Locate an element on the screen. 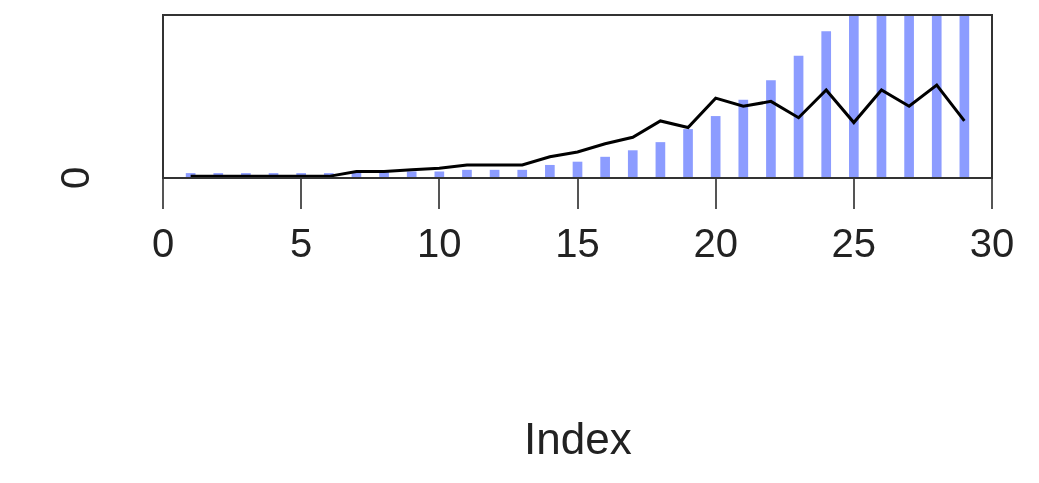 The width and height of the screenshot is (1039, 483). x-tick-label: 10 is located at coordinates (439, 243).